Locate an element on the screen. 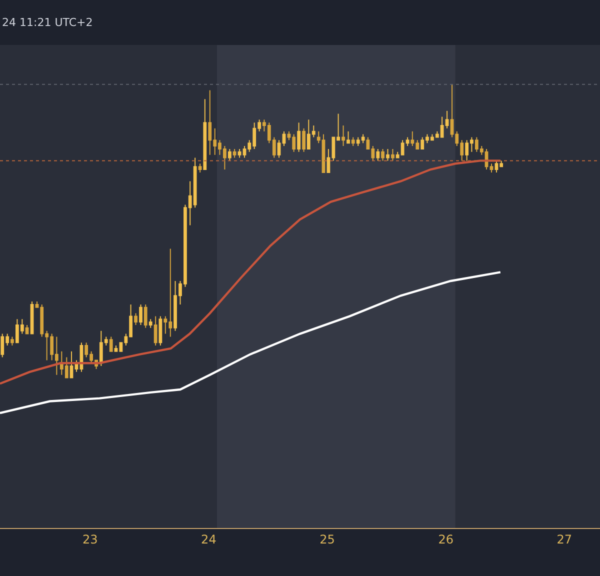 The height and width of the screenshot is (576, 600). x-tick-label: 26 is located at coordinates (446, 539).